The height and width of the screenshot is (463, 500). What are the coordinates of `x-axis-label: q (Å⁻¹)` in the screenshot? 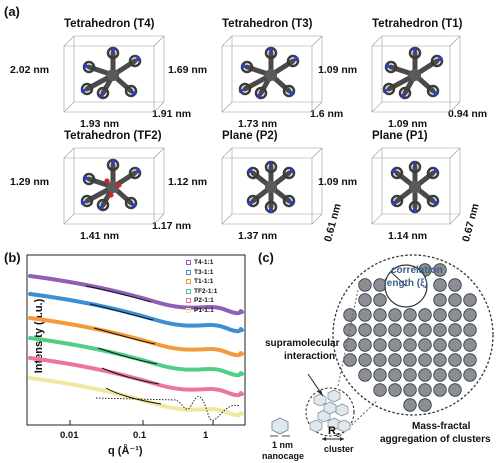 It's located at (125, 451).